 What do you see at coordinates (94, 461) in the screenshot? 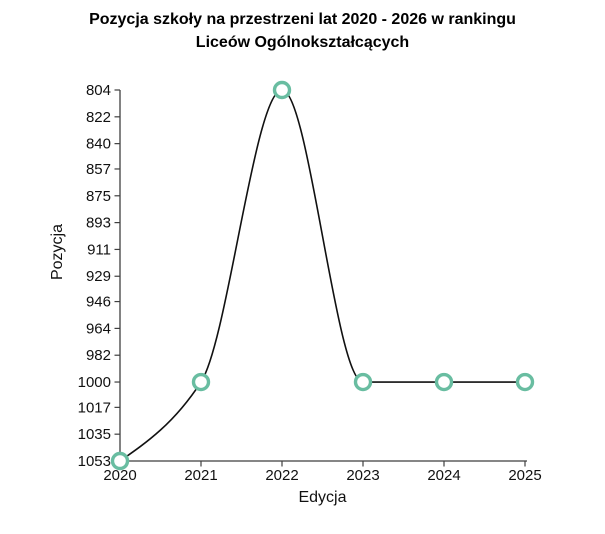
I see `y-tick-label: 1053` at bounding box center [94, 461].